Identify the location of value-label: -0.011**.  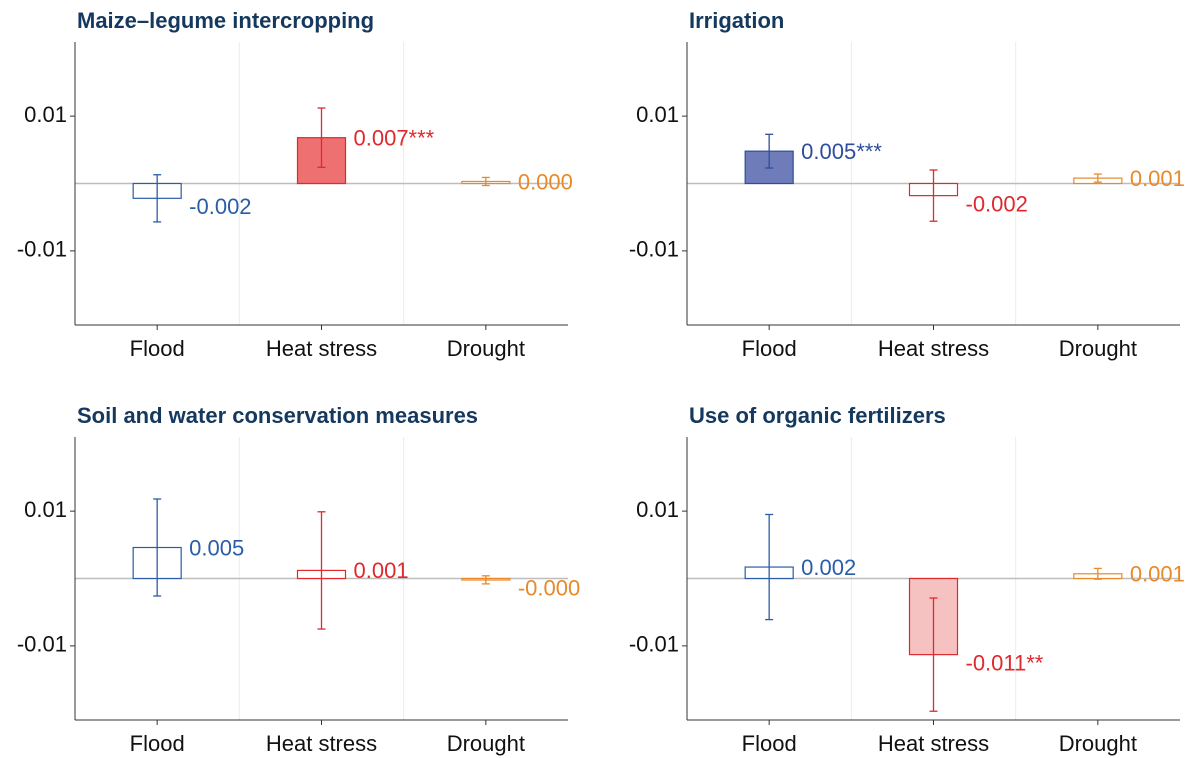
(1005, 662).